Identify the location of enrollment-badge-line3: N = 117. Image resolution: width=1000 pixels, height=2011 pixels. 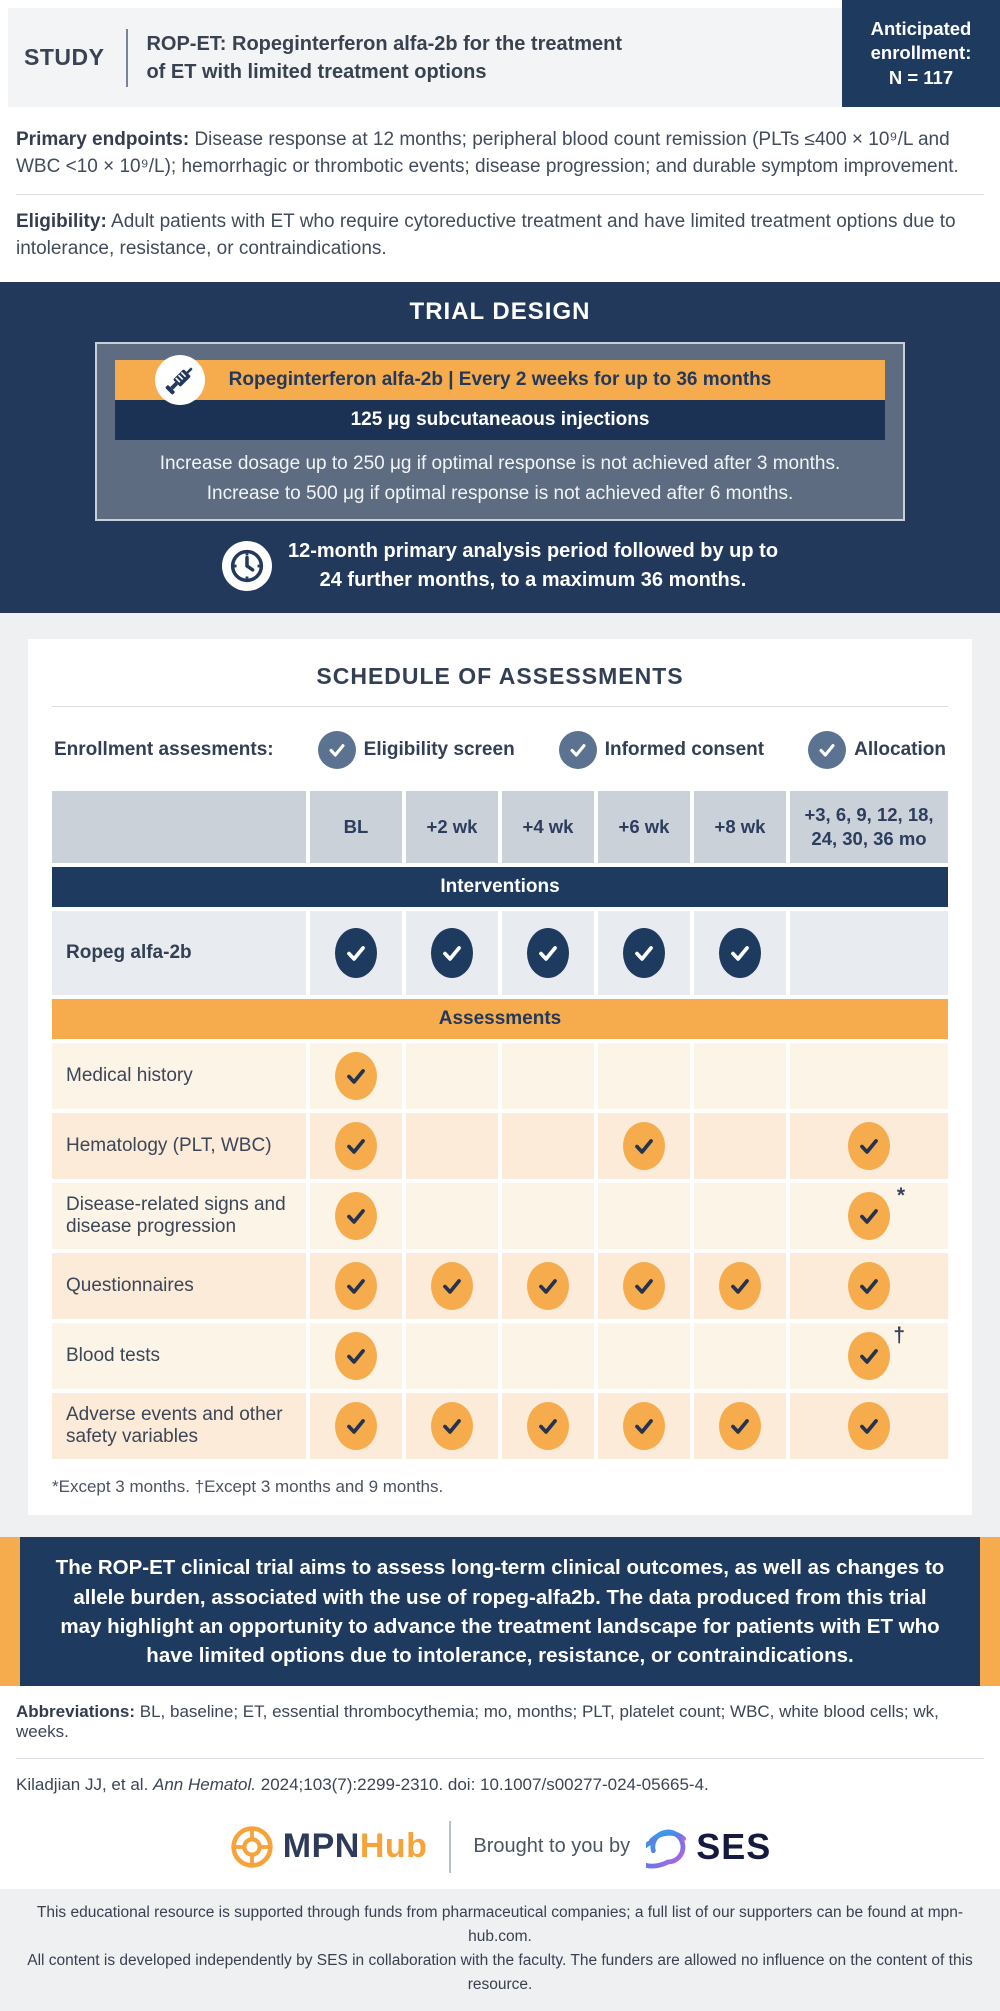
(921, 77).